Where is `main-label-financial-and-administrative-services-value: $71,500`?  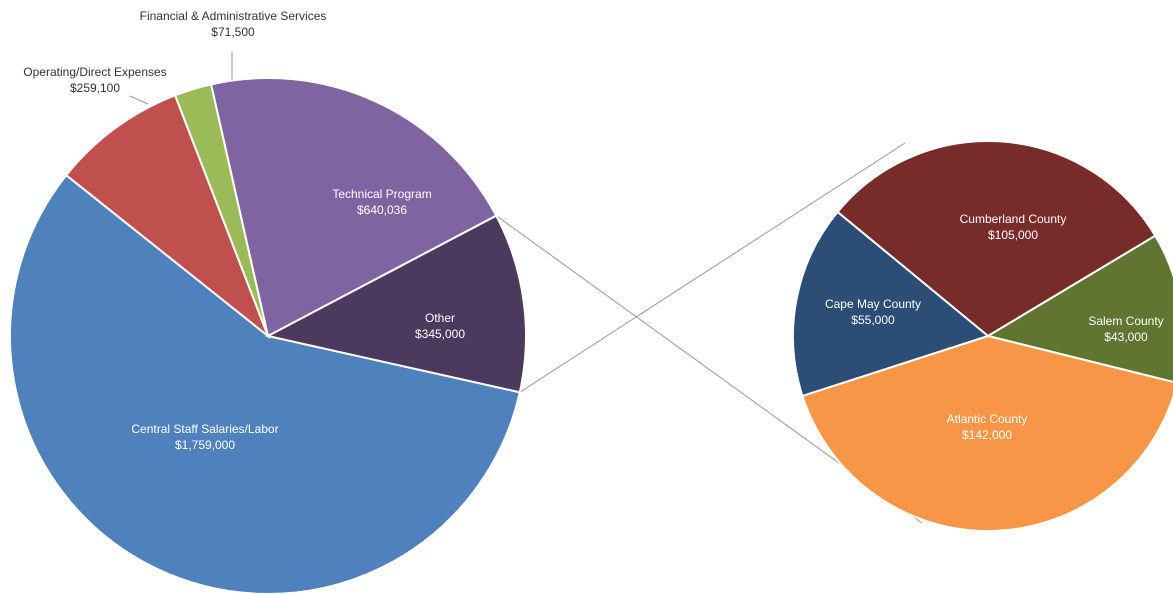 main-label-financial-and-administrative-services-value: $71,500 is located at coordinates (233, 32).